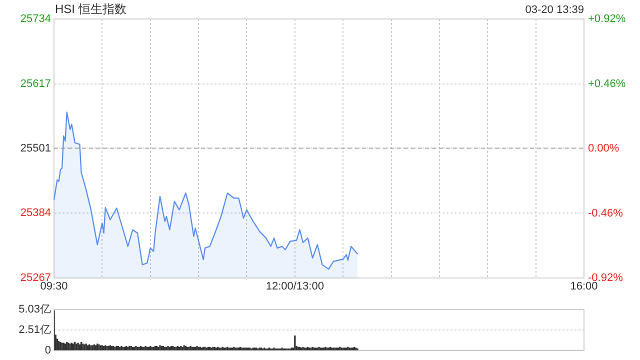  What do you see at coordinates (54, 286) in the screenshot?
I see `x-tick-label: 09:30` at bounding box center [54, 286].